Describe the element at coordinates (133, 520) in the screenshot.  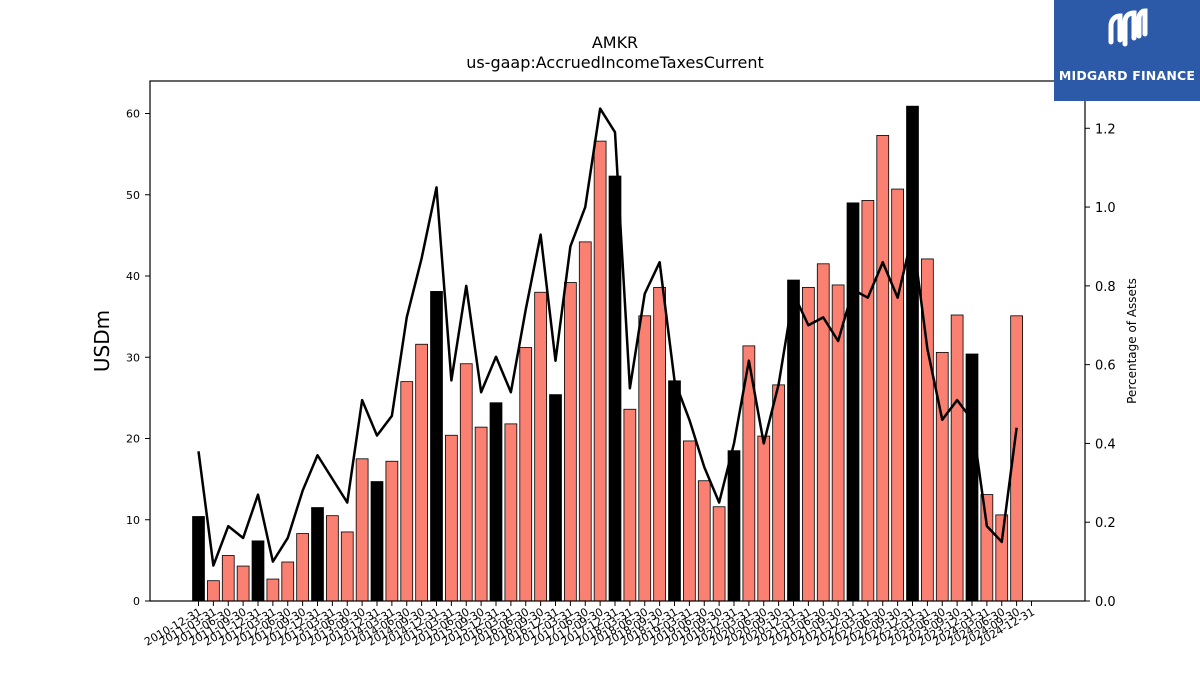
I see `y-tick-label: 10` at that location.